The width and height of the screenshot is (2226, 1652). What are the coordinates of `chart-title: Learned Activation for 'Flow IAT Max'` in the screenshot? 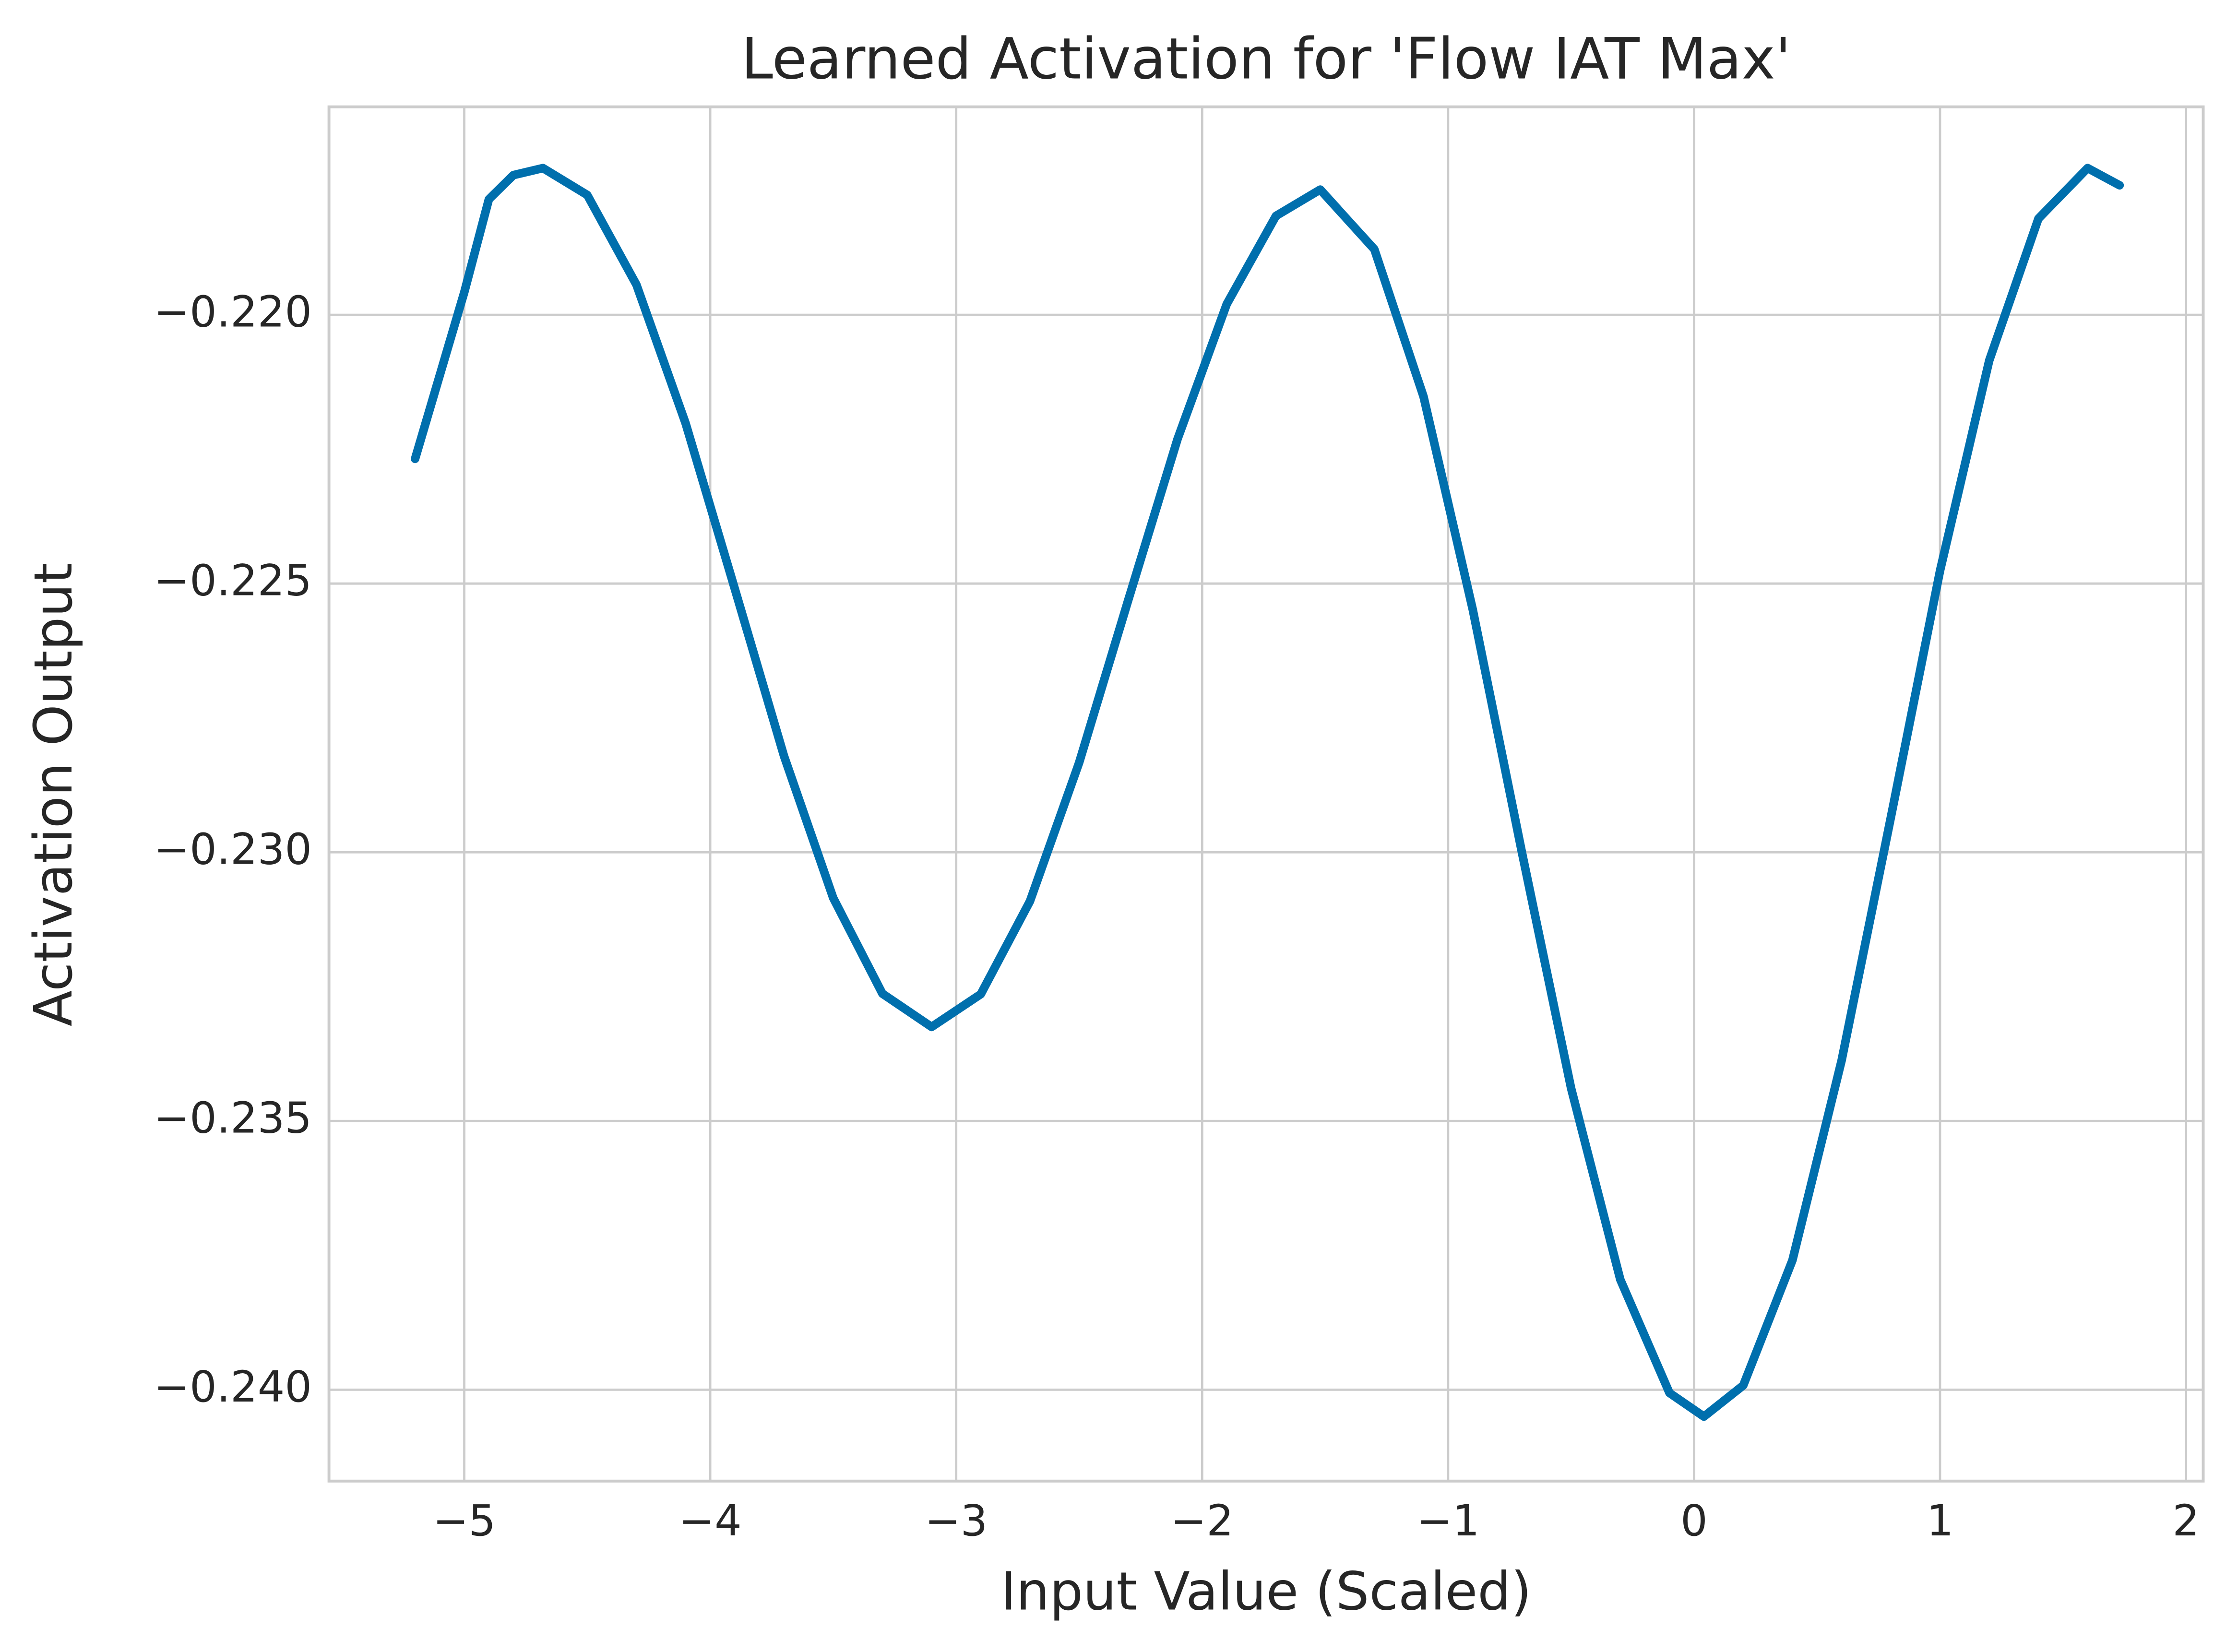 It's located at (1266, 58).